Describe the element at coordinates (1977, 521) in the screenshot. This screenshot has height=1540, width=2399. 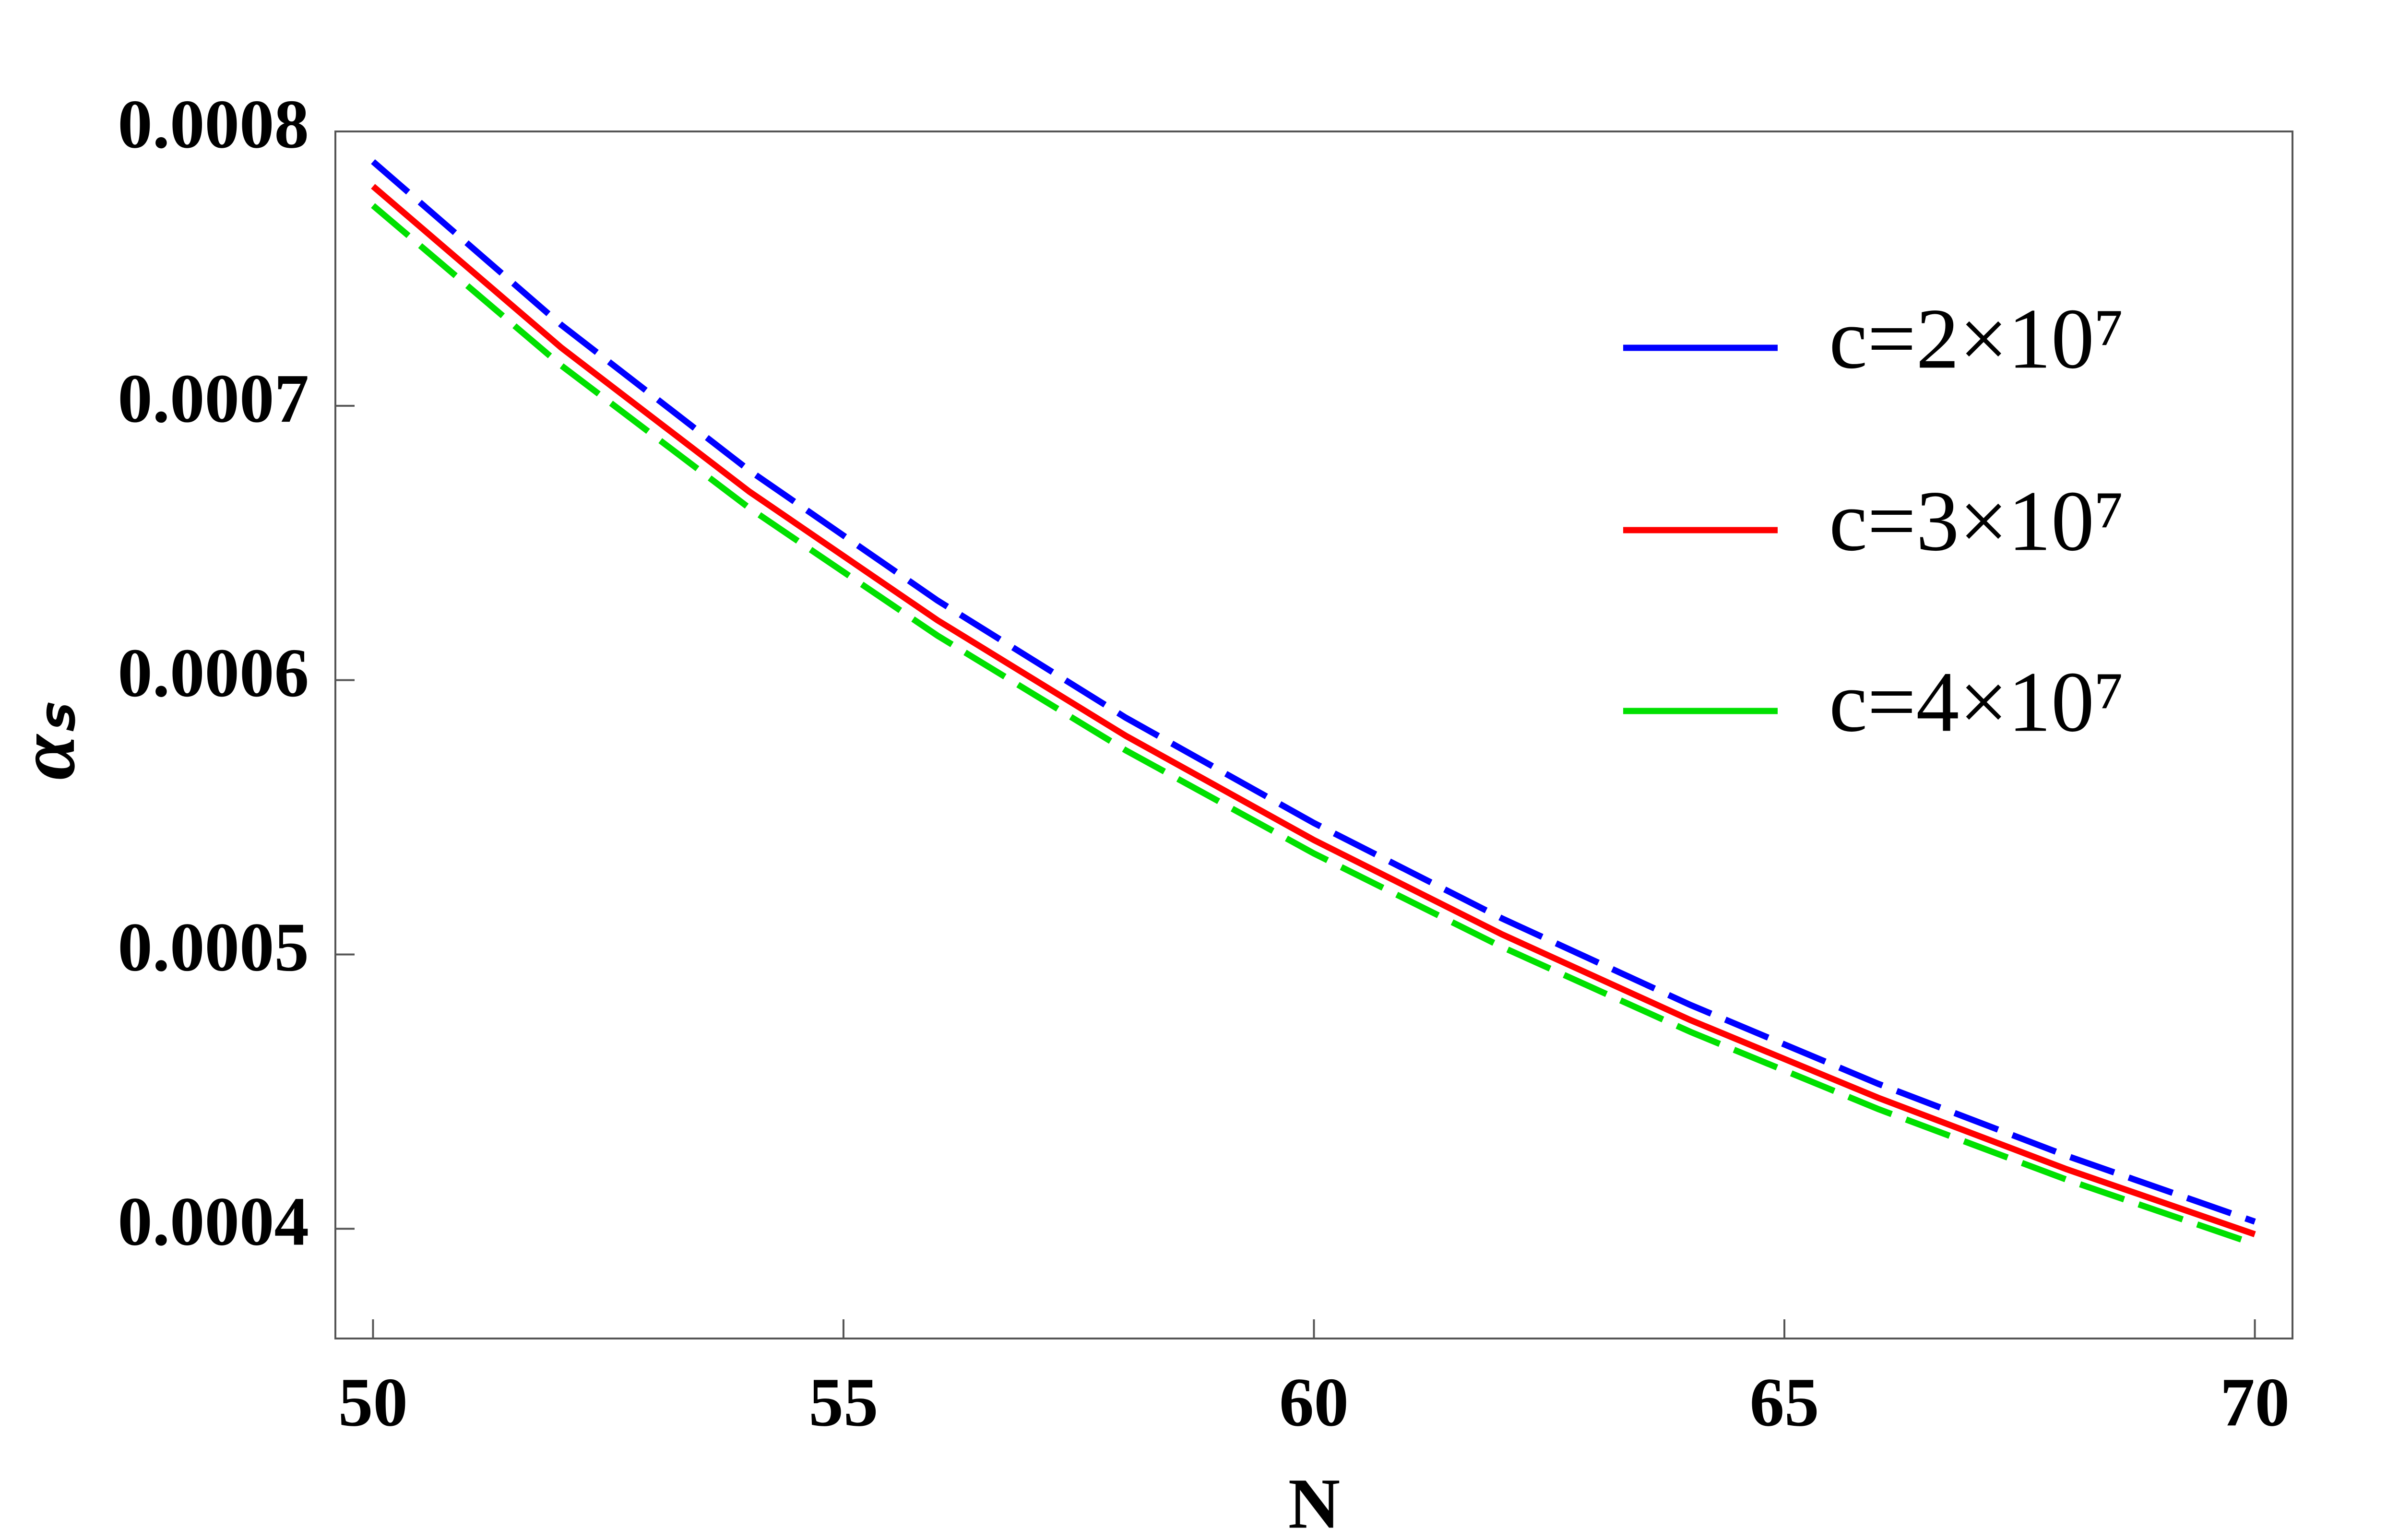
I see `legend-label: c=3×10⁷` at that location.